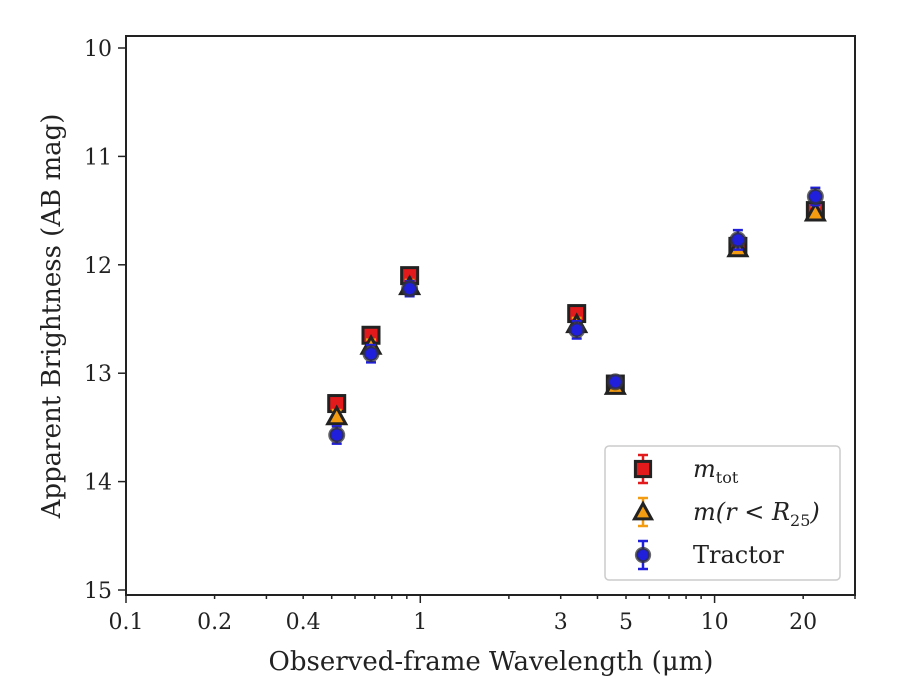  What do you see at coordinates (105, 320) in the screenshot?
I see `y-axis-ticks: 10 11 12 13 14 15` at bounding box center [105, 320].